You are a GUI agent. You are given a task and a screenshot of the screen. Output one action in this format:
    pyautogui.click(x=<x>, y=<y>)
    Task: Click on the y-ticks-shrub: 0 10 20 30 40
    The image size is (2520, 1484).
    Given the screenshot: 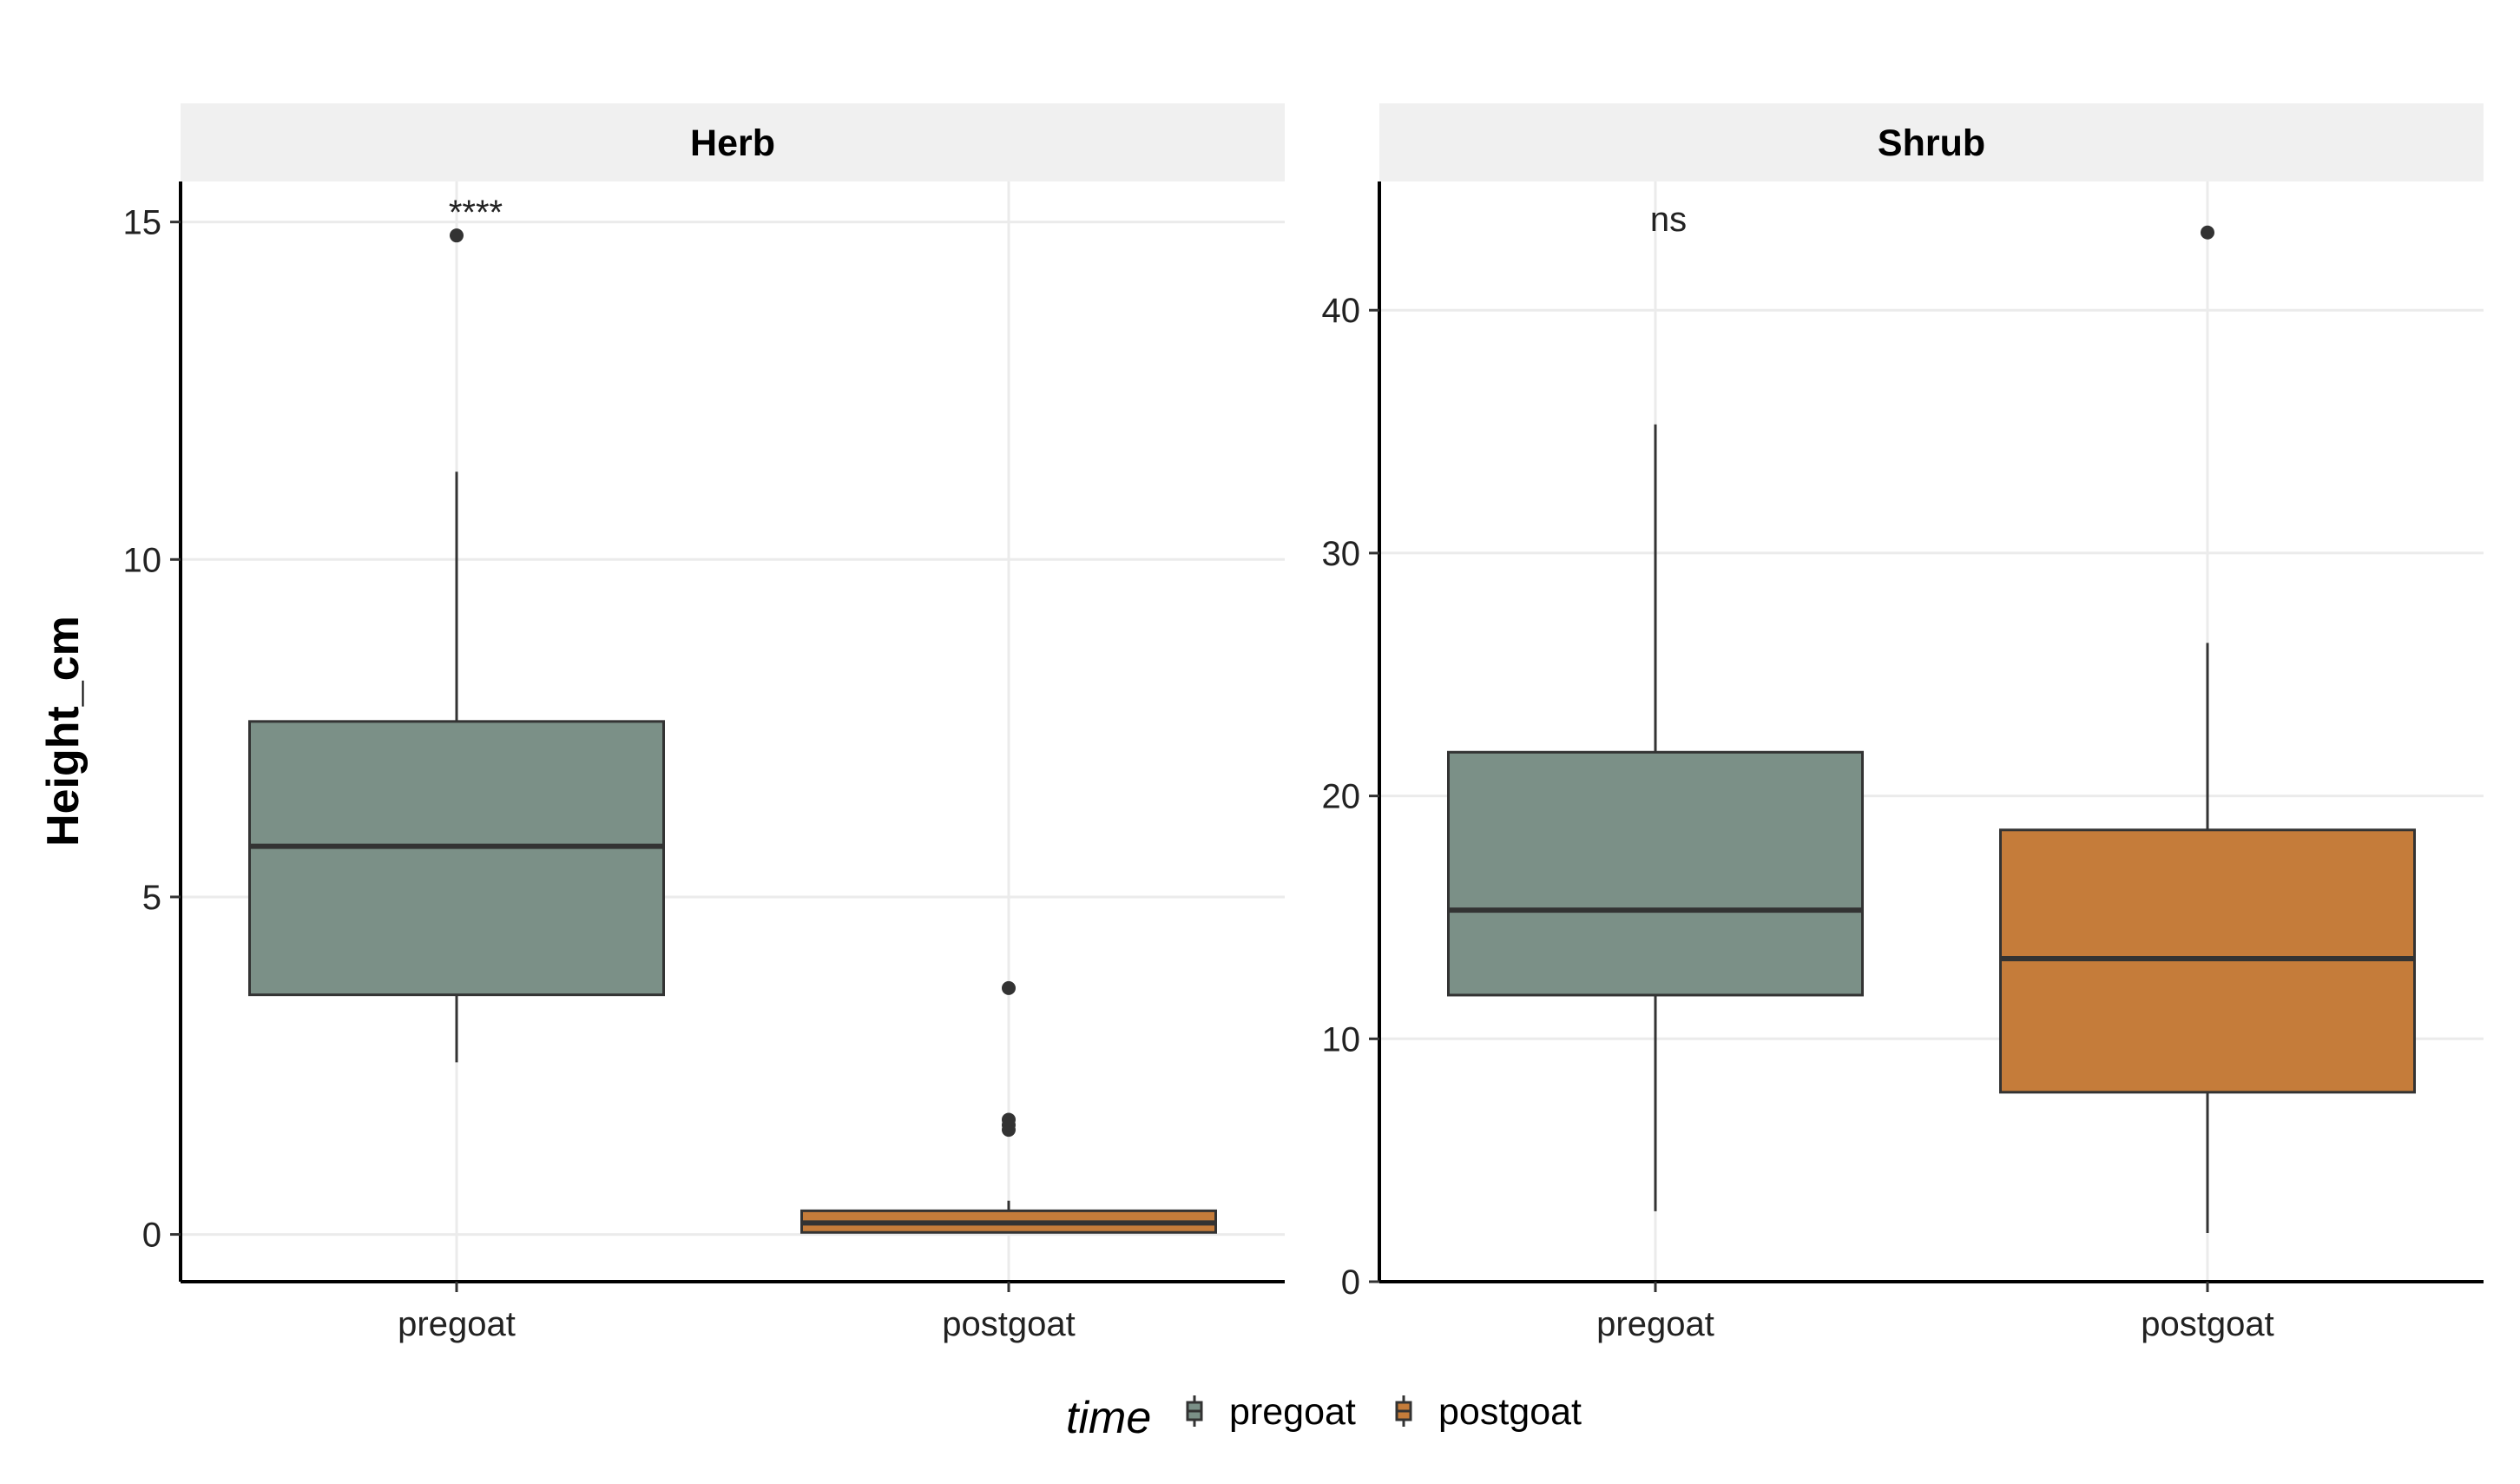 What is the action you would take?
    pyautogui.click(x=1350, y=797)
    